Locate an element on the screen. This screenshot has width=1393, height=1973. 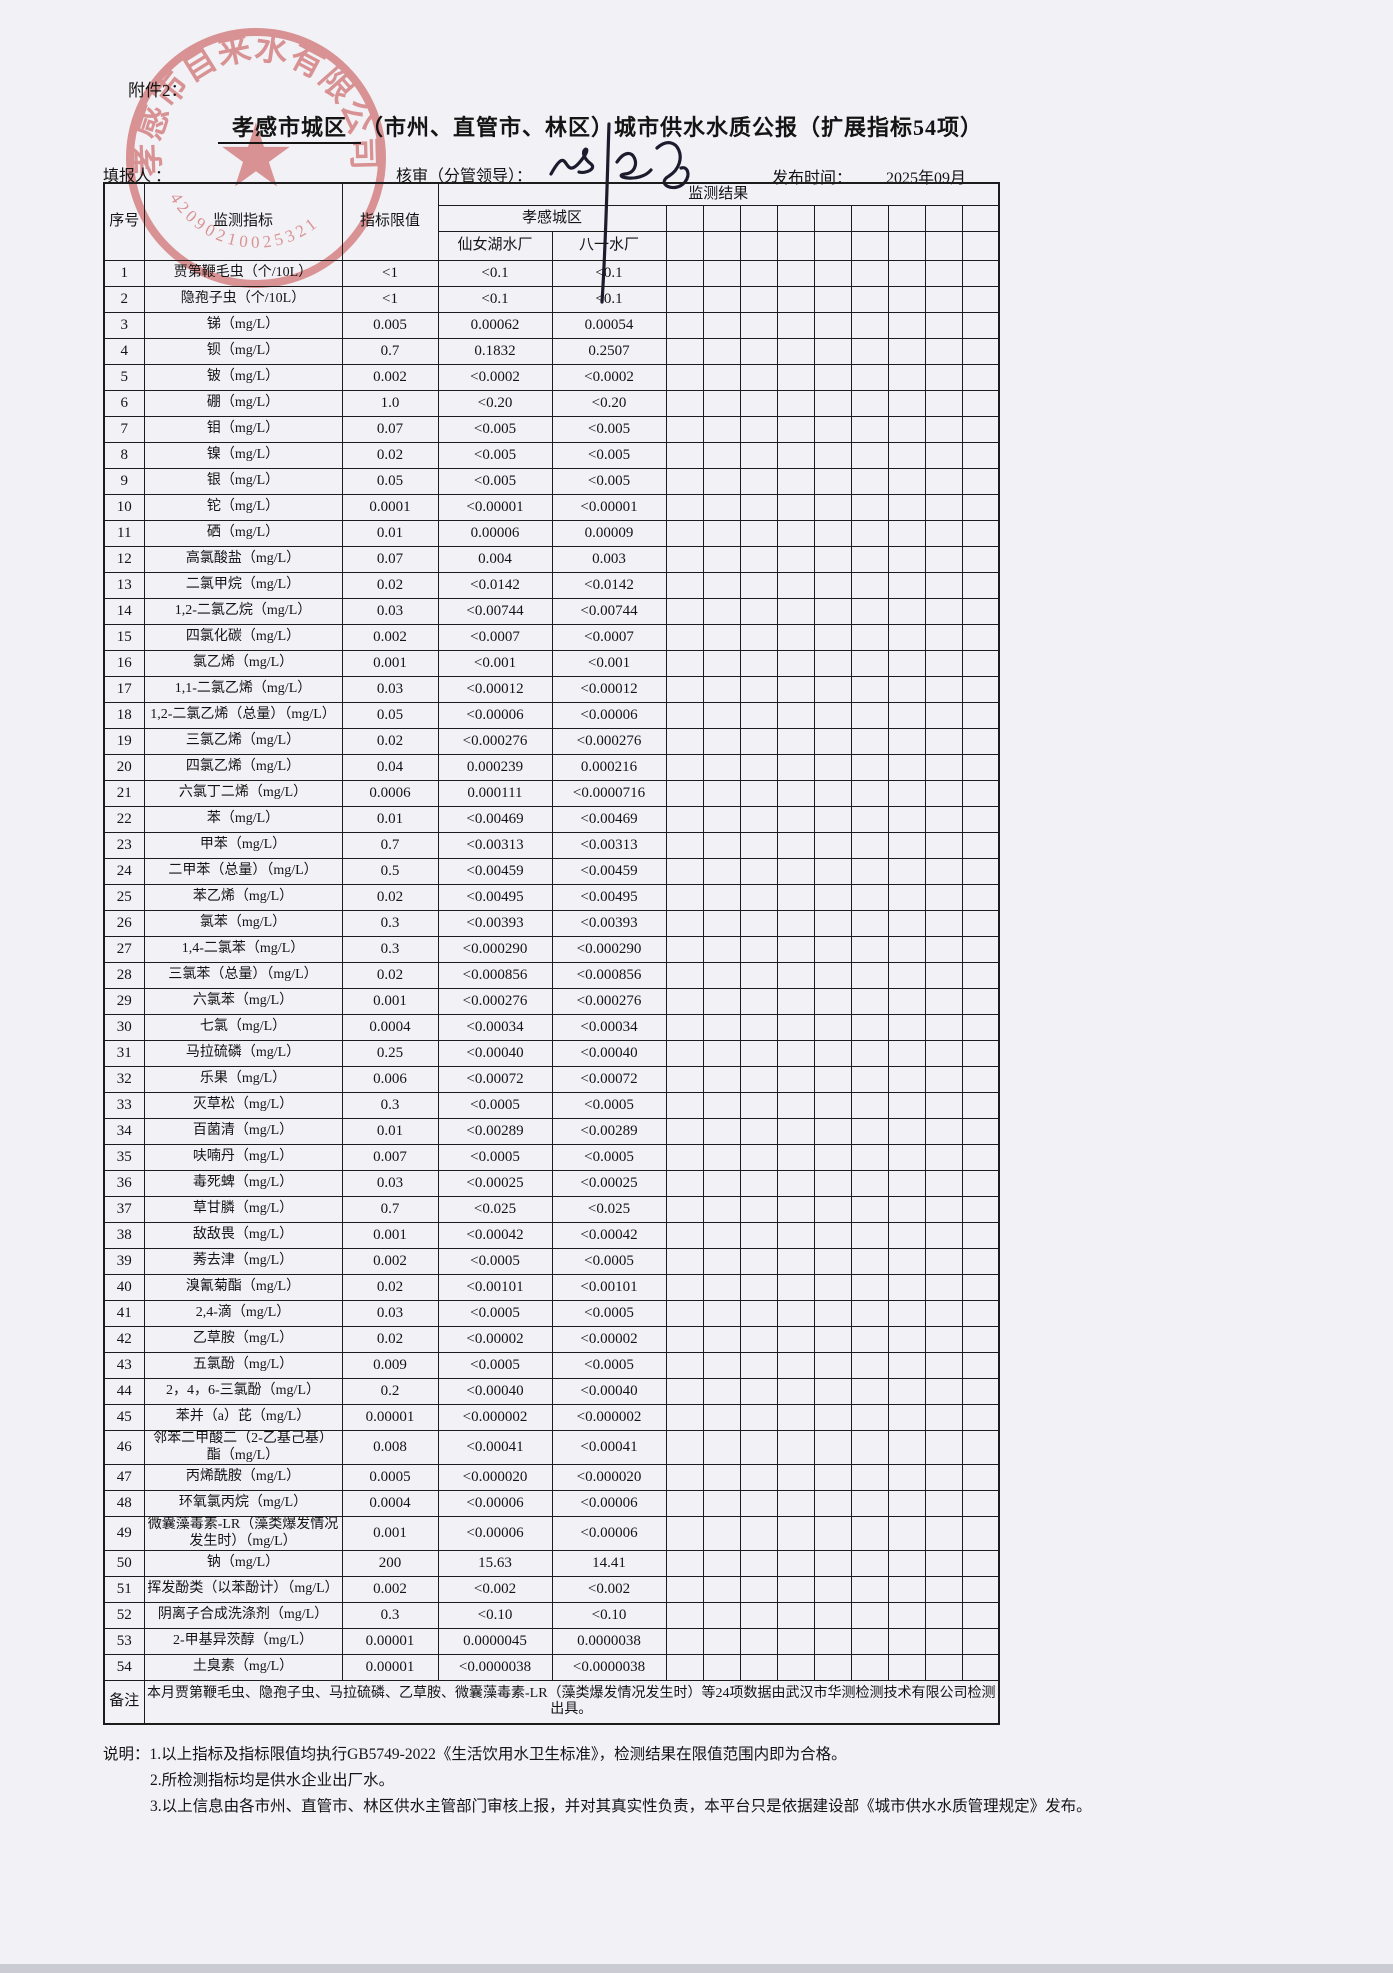
header-indicator: 监测指标 is located at coordinates (243, 221).